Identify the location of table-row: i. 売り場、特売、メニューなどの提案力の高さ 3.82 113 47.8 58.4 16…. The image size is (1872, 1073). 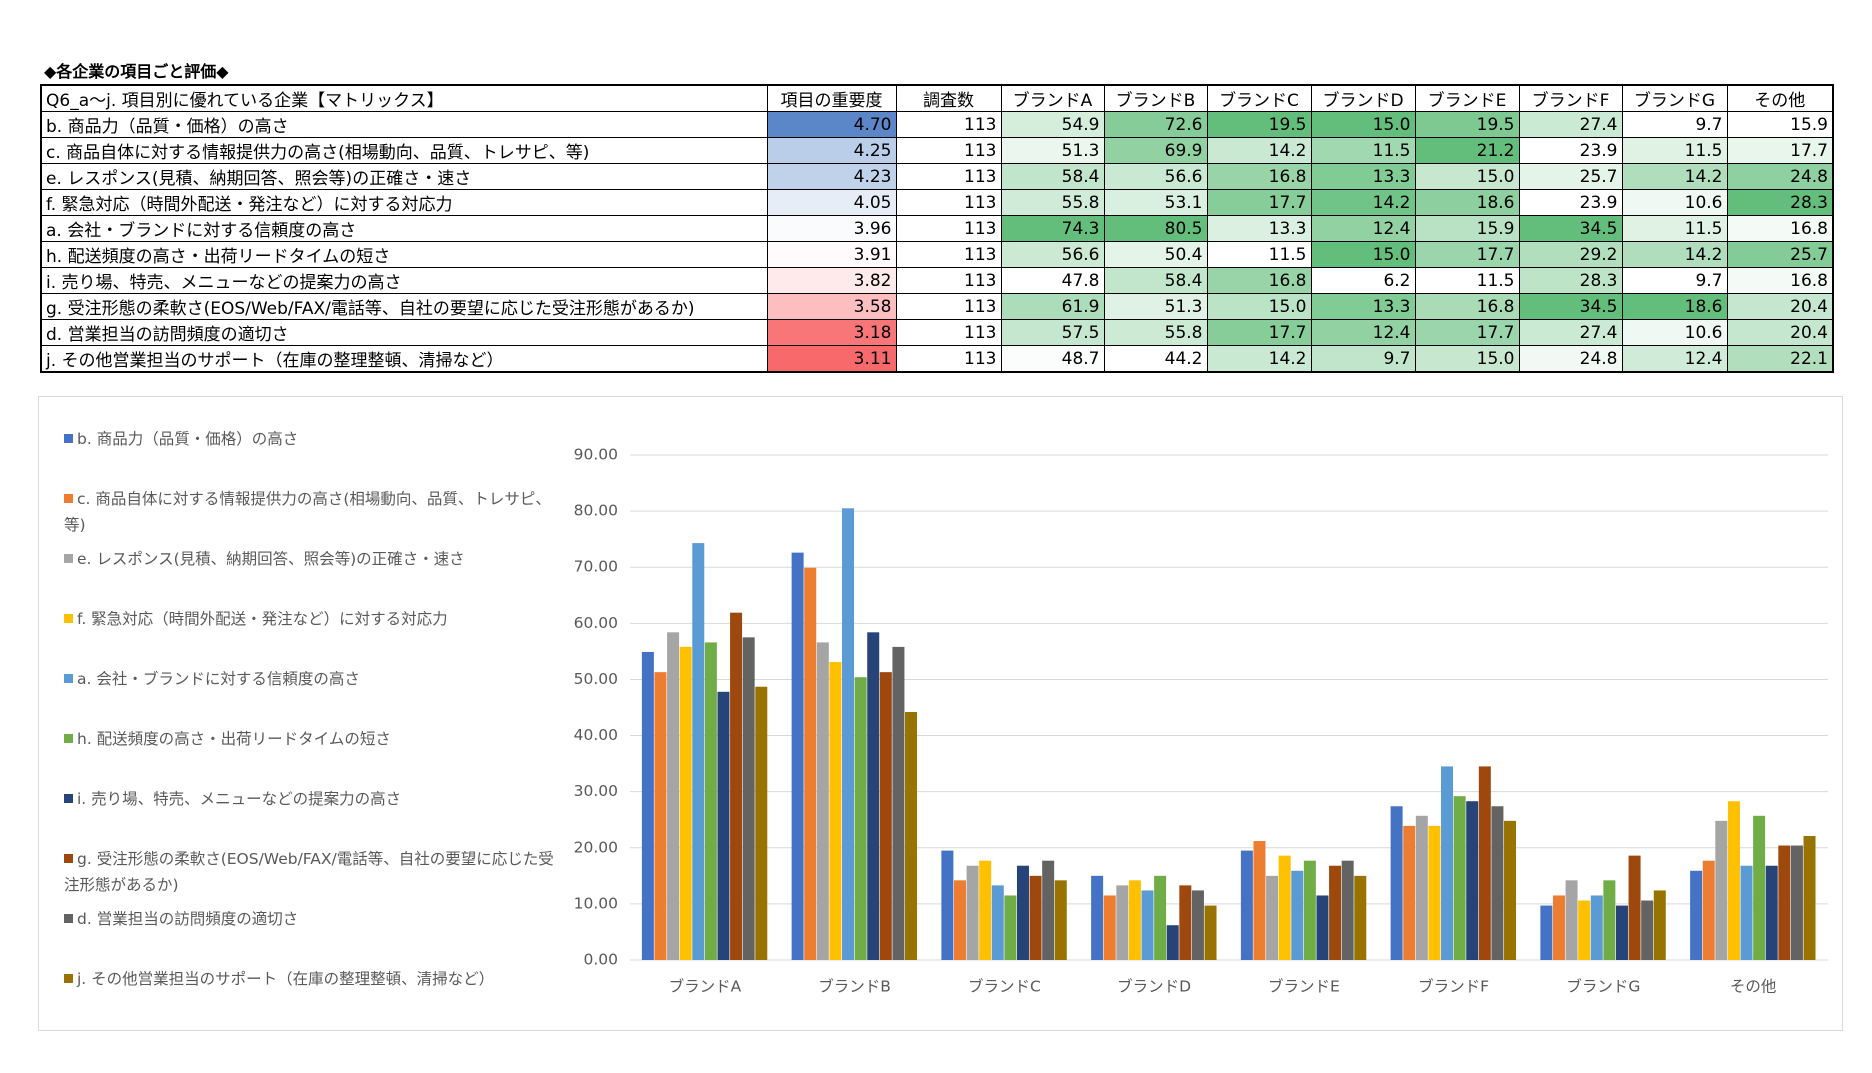
(937, 280).